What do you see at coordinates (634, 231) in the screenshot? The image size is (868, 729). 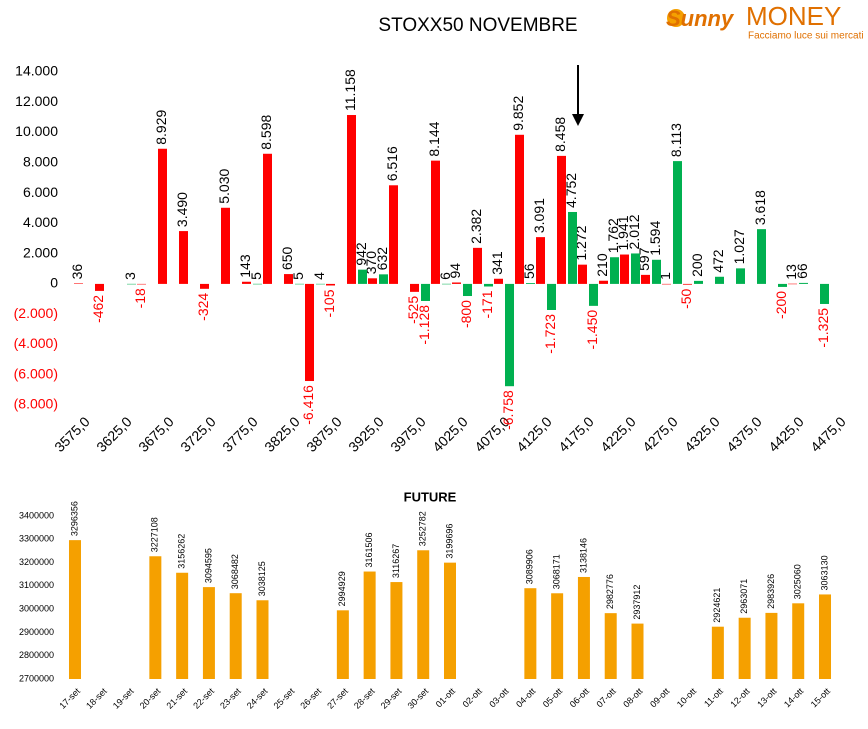 I see `value-label: 2.012` at bounding box center [634, 231].